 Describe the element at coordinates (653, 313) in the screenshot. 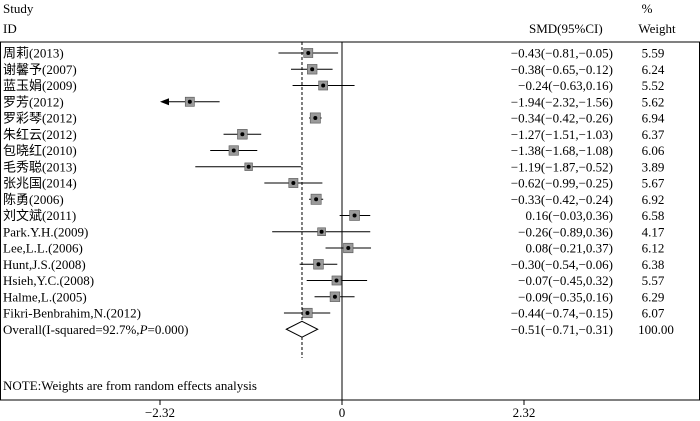

I see `weight-value: 6.07` at that location.